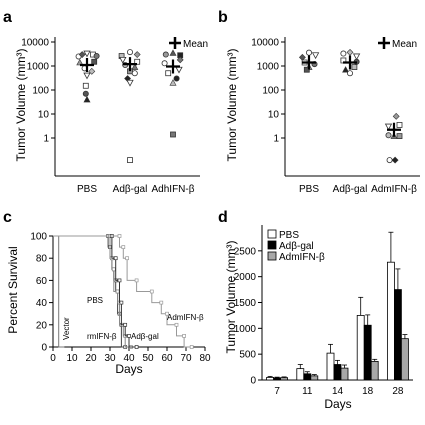 The width and height of the screenshot is (425, 425). I want to click on panel-a-points, so click(129, 106).